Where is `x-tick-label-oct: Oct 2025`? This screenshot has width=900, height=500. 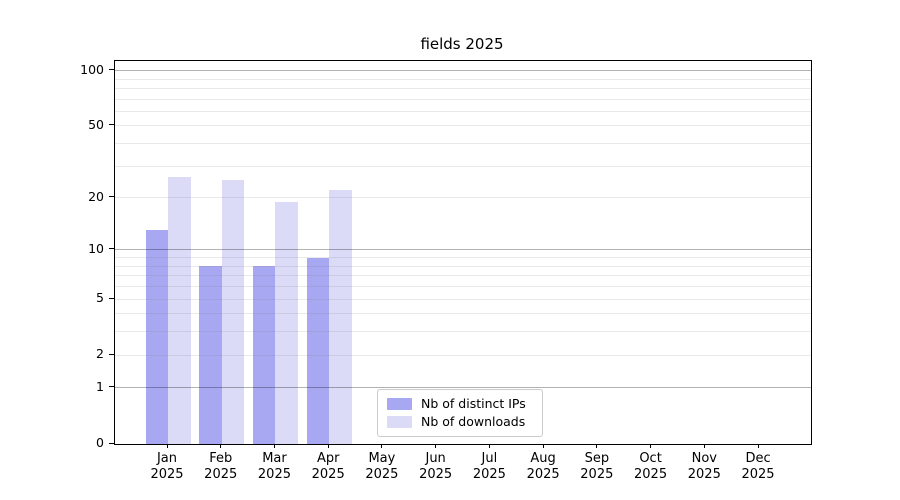
x-tick-label-oct: Oct 2025 is located at coordinates (651, 467).